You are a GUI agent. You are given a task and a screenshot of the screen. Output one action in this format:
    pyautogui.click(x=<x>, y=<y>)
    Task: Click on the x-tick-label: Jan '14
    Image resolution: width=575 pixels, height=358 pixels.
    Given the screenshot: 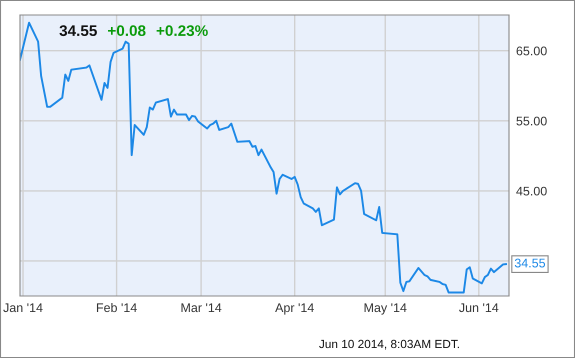 What is the action you would take?
    pyautogui.click(x=23, y=307)
    